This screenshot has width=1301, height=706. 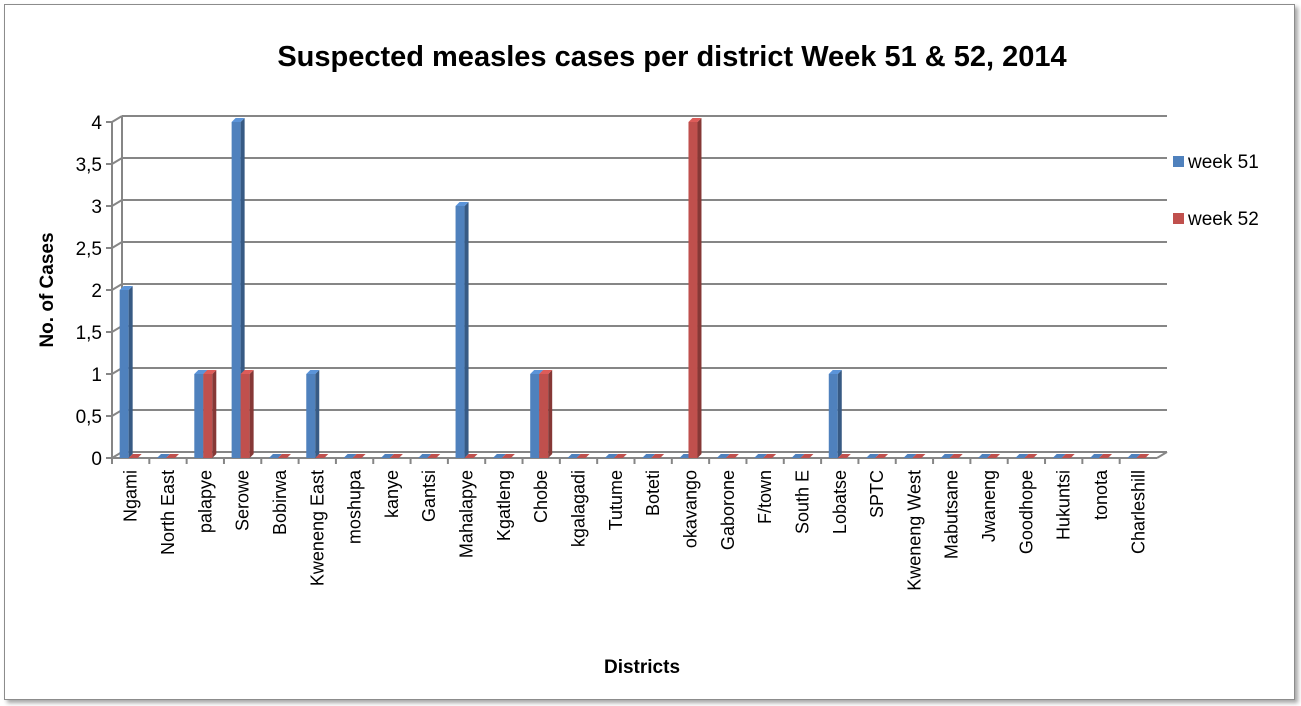 I want to click on y-tick-label: 0, so click(x=96, y=459).